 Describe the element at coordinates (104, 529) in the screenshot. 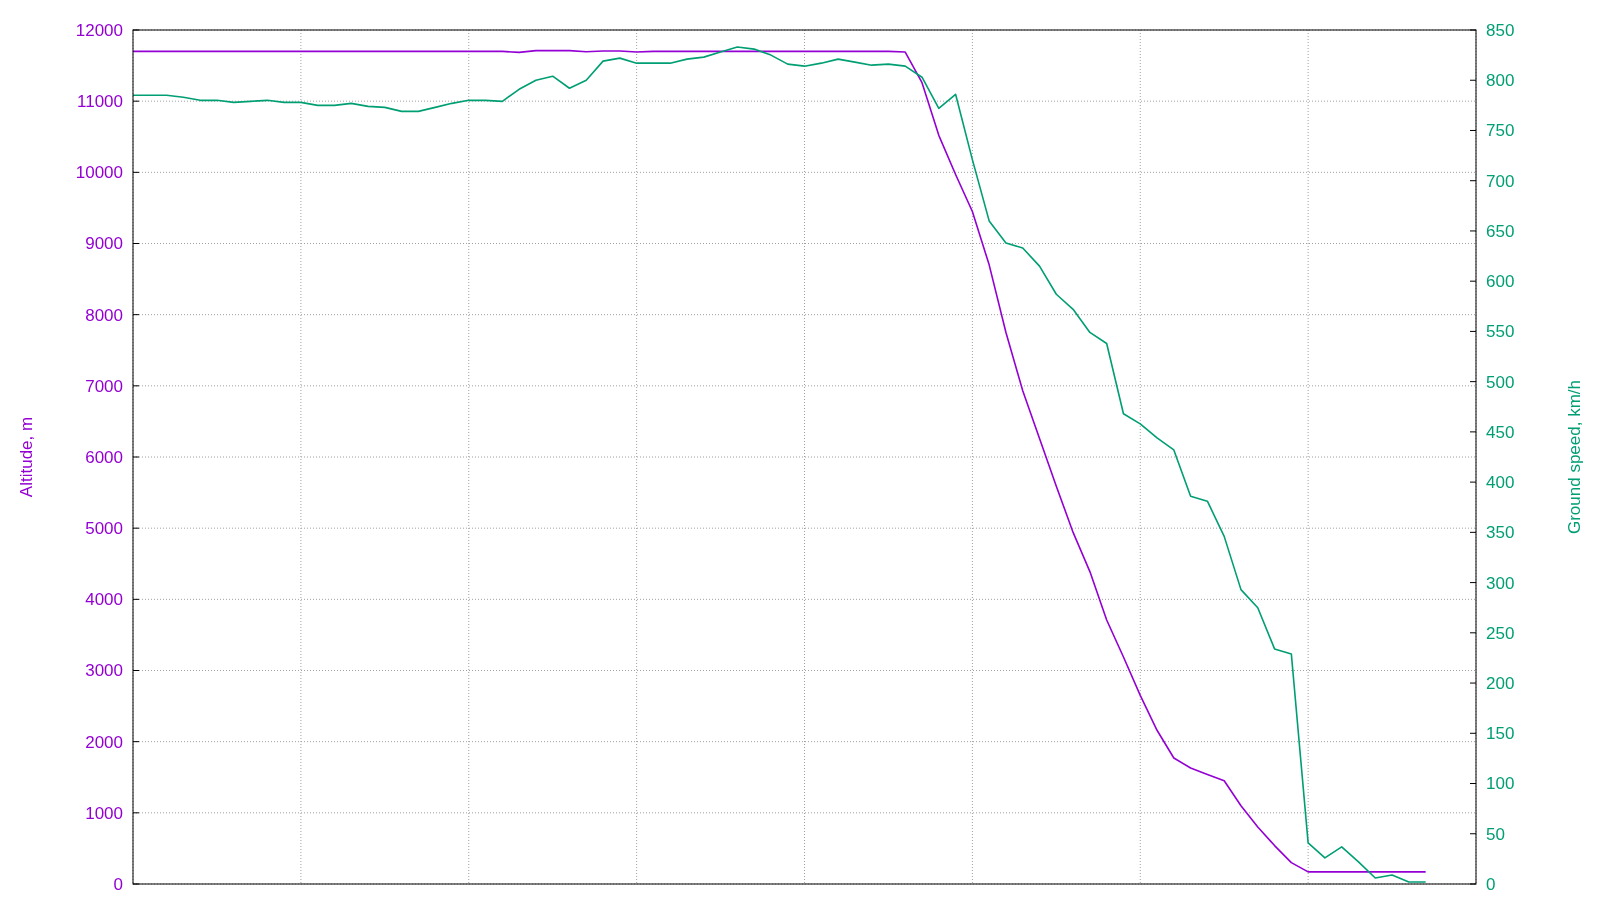

I see `y-tick-label: 5000` at that location.